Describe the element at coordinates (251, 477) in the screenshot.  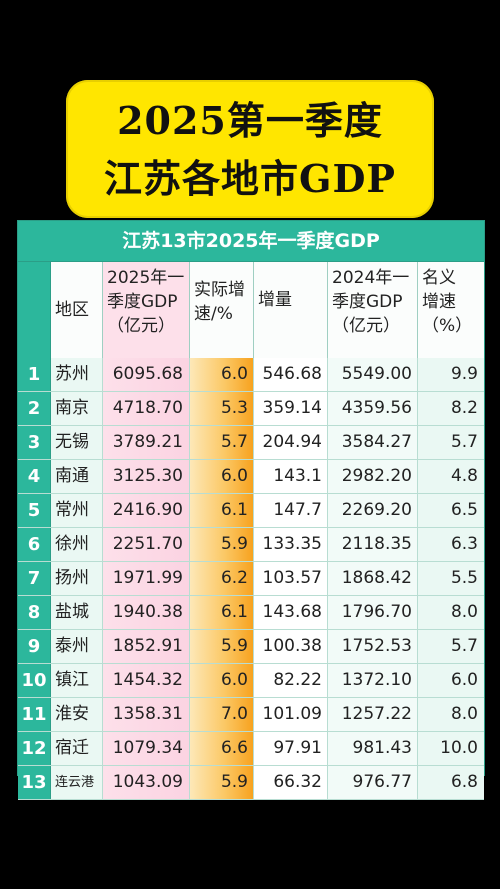
I see `table-row: 4 南通 3125.30 6.0 143.1 2982.20 4.8` at that location.